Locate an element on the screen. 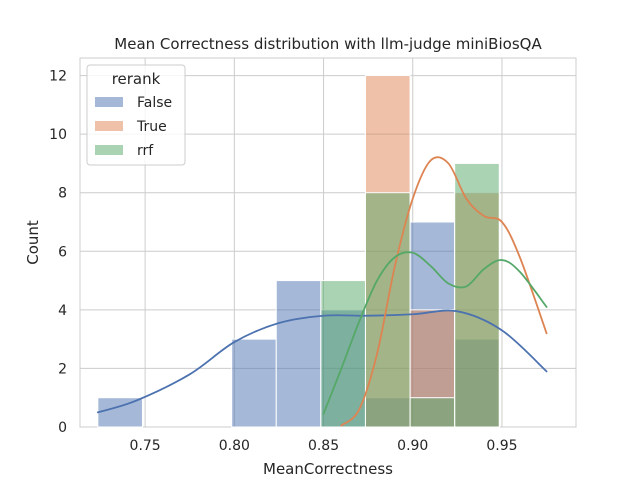 The width and height of the screenshot is (640, 480). legend-swatch-false is located at coordinates (109, 102).